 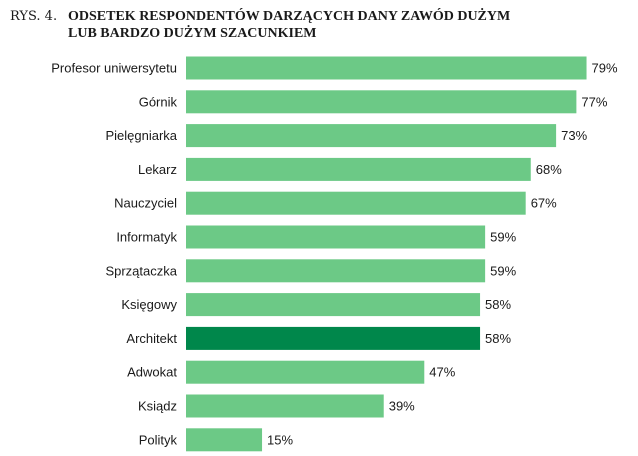 I want to click on category-label: Polityk, so click(x=158, y=439).